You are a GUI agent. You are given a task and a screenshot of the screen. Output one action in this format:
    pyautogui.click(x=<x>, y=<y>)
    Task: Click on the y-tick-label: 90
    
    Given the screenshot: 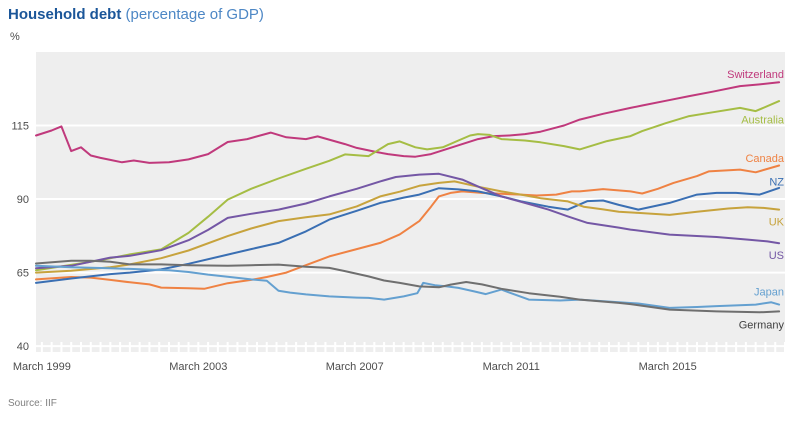 What is the action you would take?
    pyautogui.click(x=23, y=200)
    